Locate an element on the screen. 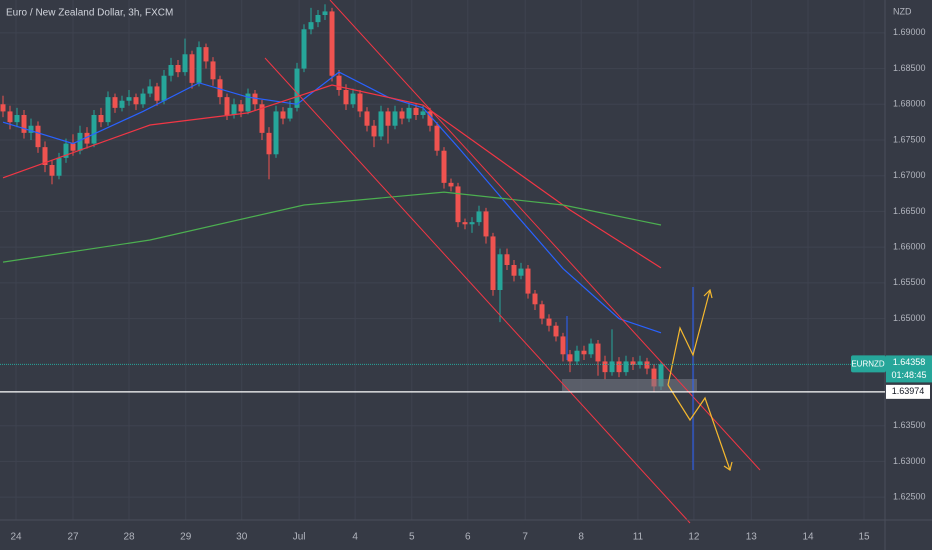  y-tick-label: 1.62500 is located at coordinates (909, 497).